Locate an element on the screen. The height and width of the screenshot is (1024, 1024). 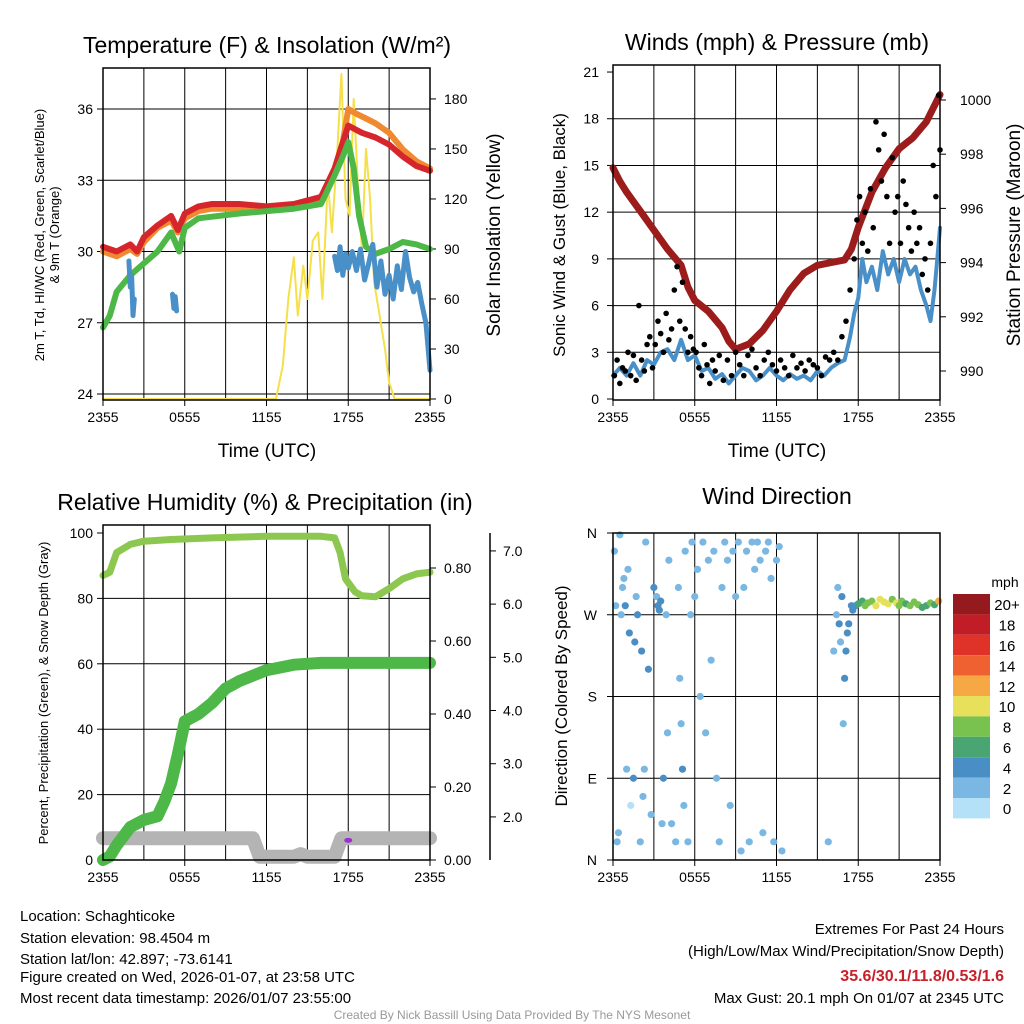
footer-latlon: Station lat/lon: 42.897; -73.6141 is located at coordinates (126, 959).